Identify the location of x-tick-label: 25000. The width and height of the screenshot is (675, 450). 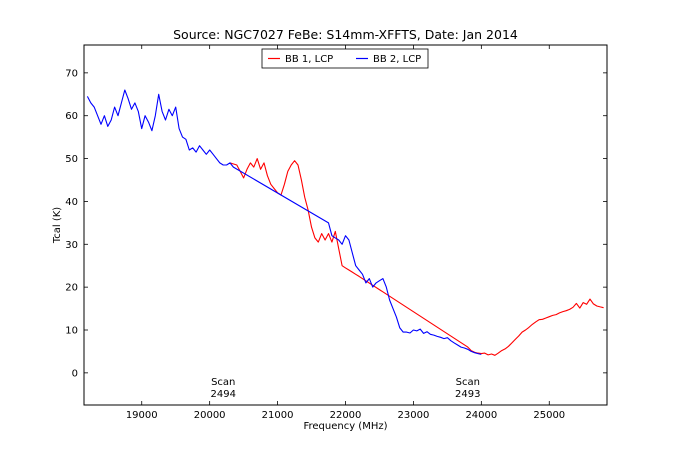
(549, 415).